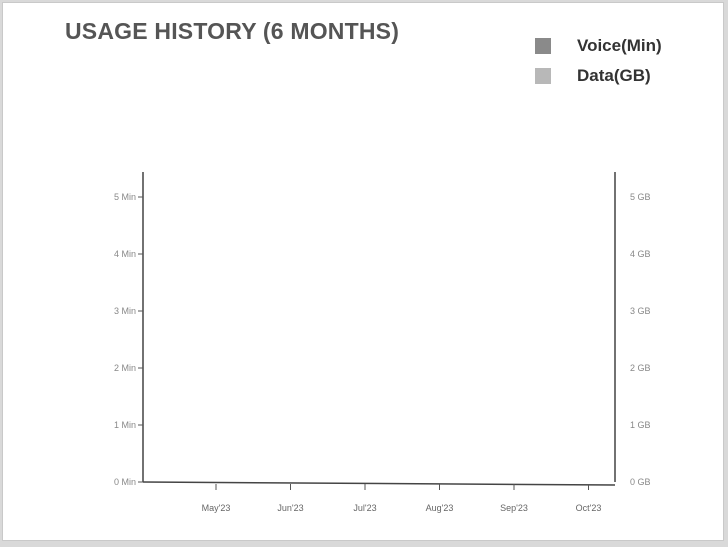 The height and width of the screenshot is (547, 728). What do you see at coordinates (640, 425) in the screenshot?
I see `right-tick-label: 1 GB` at bounding box center [640, 425].